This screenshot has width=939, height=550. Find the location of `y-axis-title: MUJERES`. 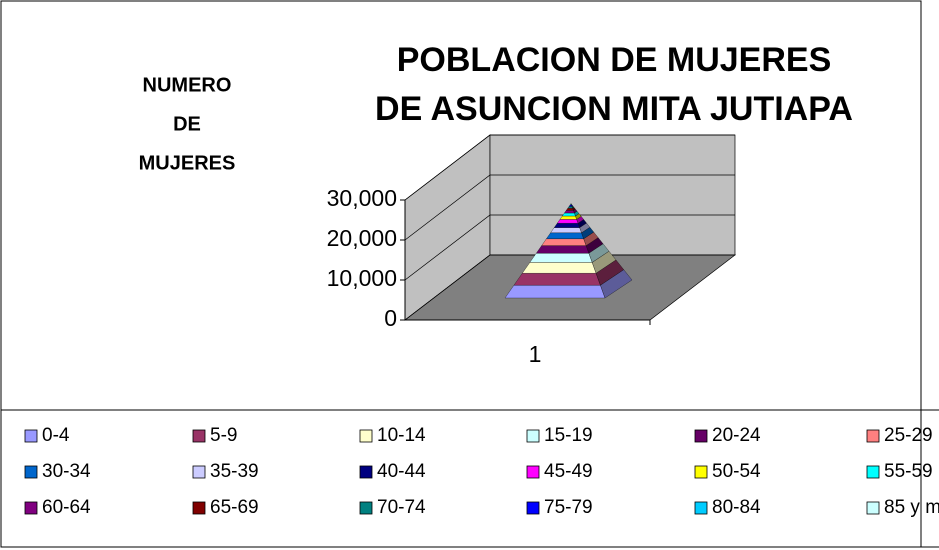

y-axis-title: MUJERES is located at coordinates (187, 163).